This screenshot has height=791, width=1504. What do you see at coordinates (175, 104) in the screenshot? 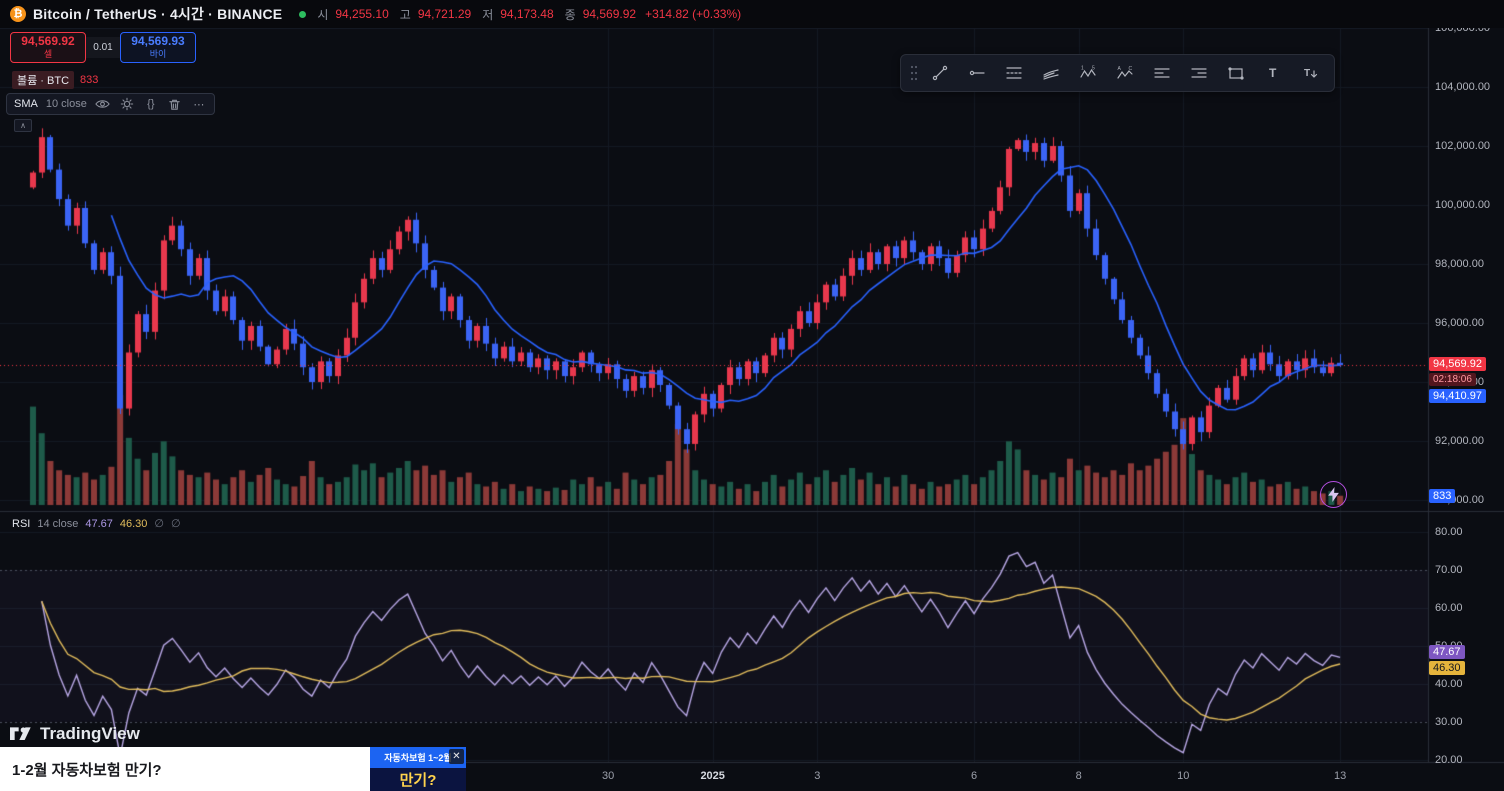
I see `delete-icon` at bounding box center [175, 104].